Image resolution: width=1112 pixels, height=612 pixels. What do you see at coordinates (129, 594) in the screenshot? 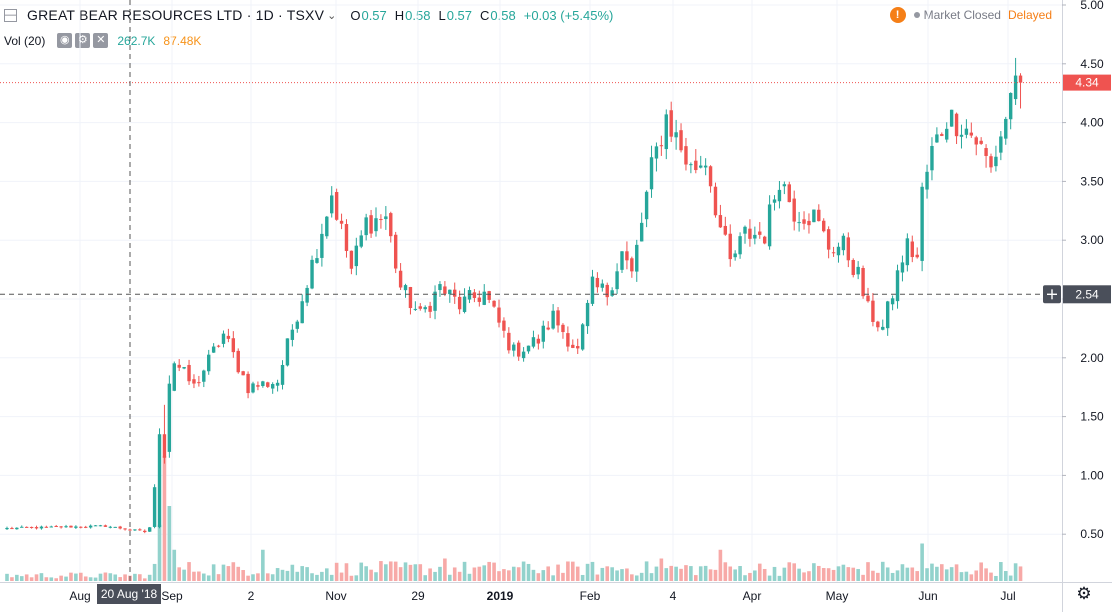
I see `crosshair-date-label: 20 Aug '18` at bounding box center [129, 594].